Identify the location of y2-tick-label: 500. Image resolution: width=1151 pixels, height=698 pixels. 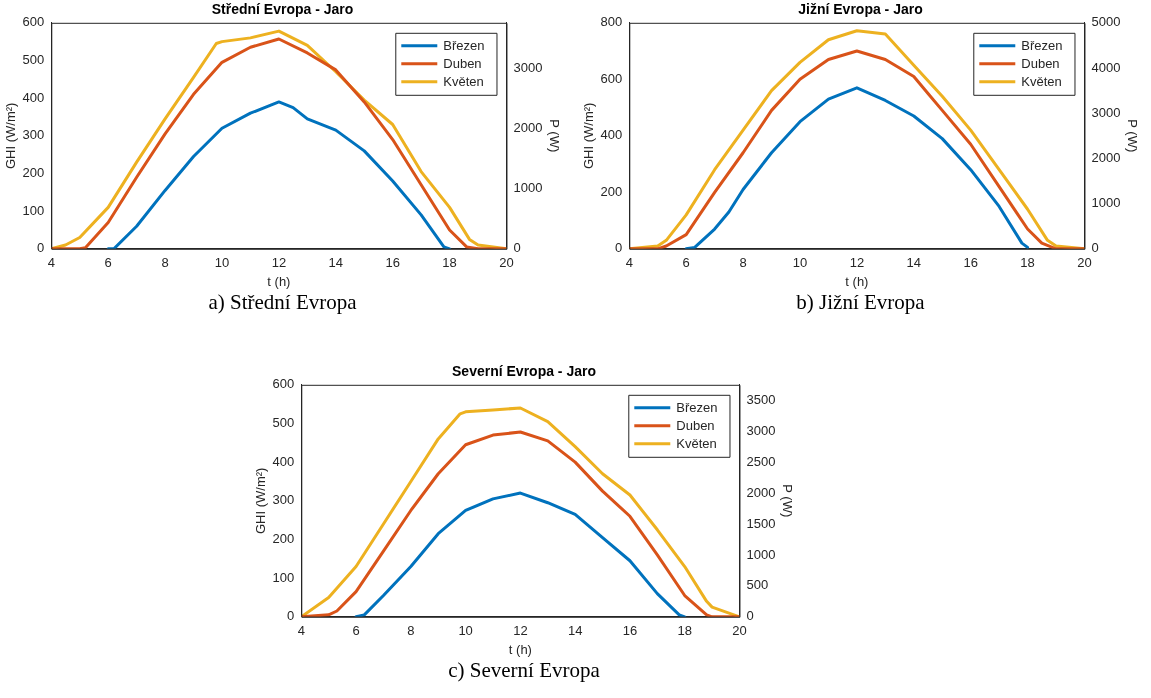
(757, 585).